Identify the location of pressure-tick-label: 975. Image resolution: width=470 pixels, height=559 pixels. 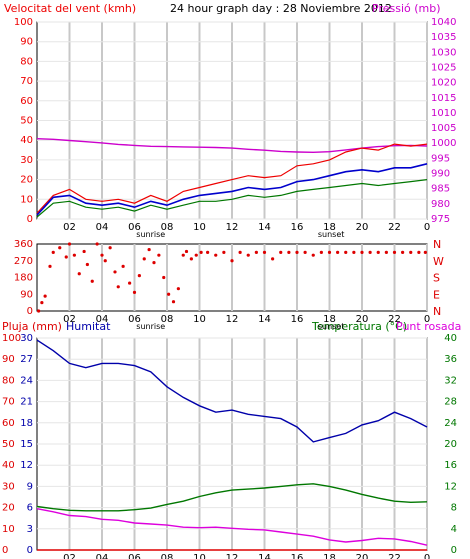
(440, 219).